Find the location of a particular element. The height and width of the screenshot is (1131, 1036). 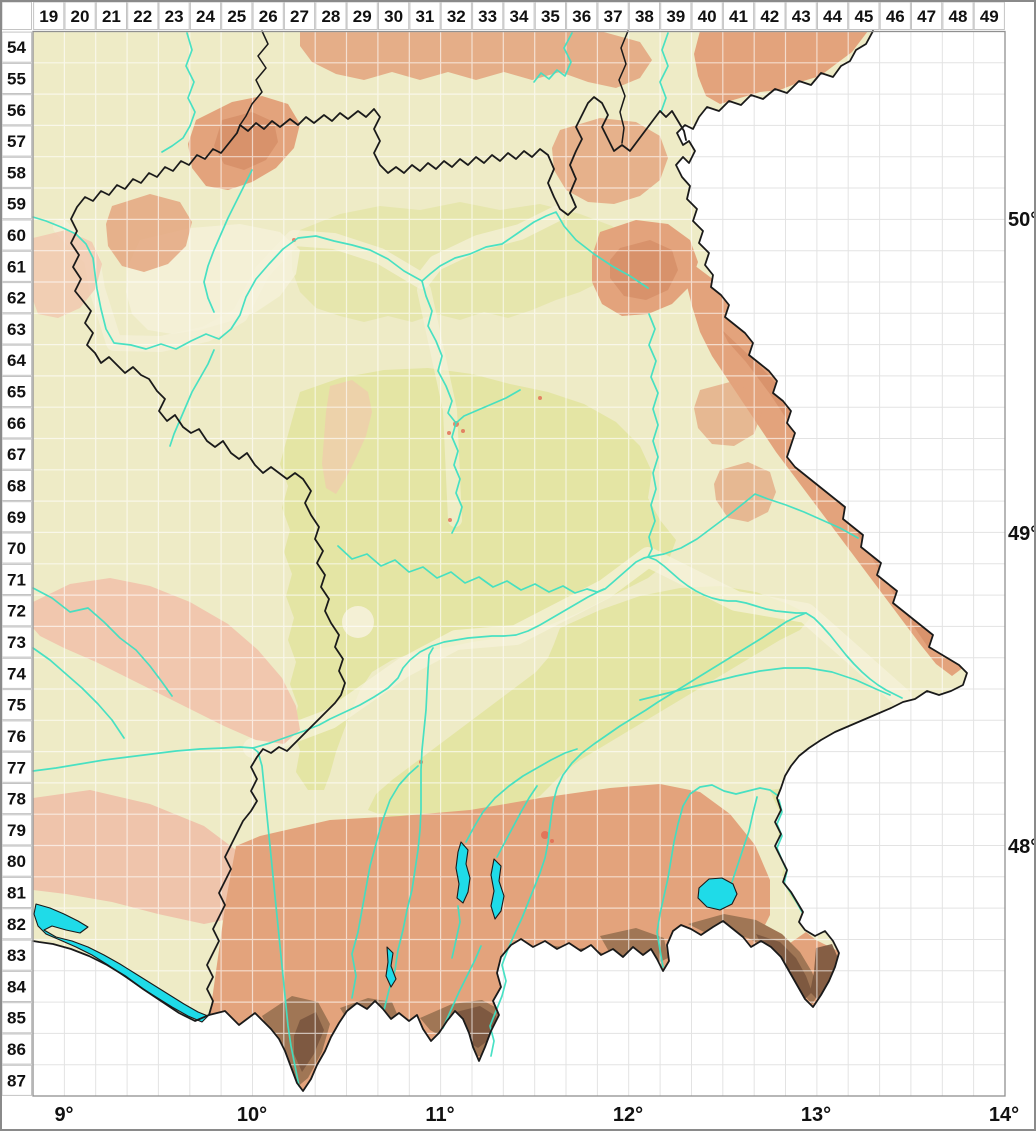

row-header-label: 83 is located at coordinates (16, 955).